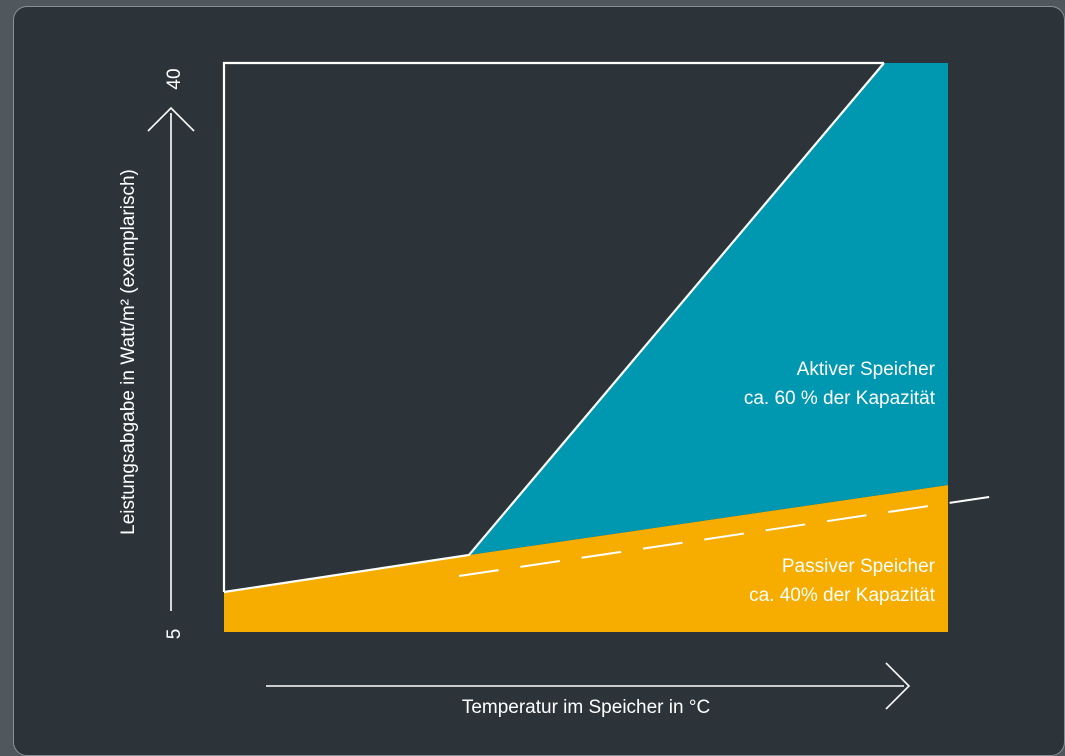 This screenshot has width=1065, height=756. Describe the element at coordinates (174, 78) in the screenshot. I see `y-tick-label-40: 40` at that location.